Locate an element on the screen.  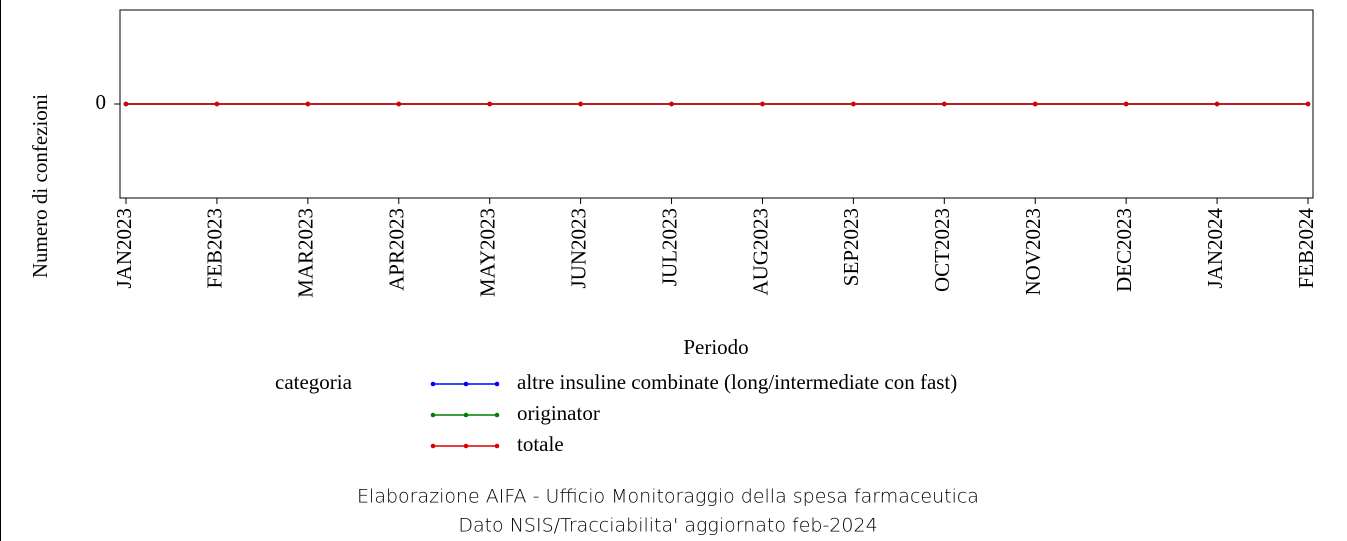
y-axis-label: Numero di confezioni is located at coordinates (40, 186).